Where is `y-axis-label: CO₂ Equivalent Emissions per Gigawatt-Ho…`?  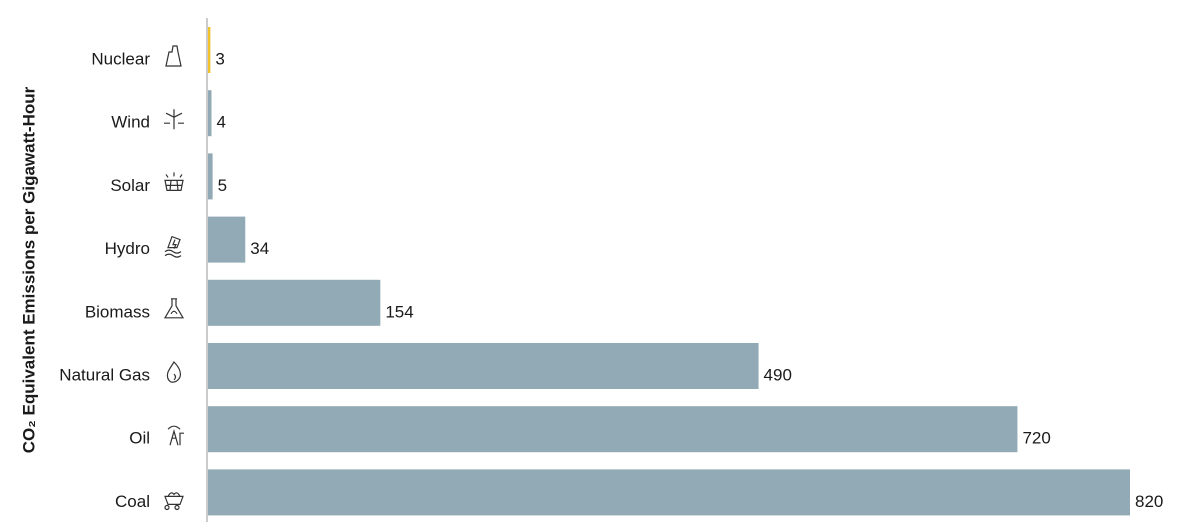 y-axis-label: CO₂ Equivalent Emissions per Gigawatt-Ho… is located at coordinates (28, 269).